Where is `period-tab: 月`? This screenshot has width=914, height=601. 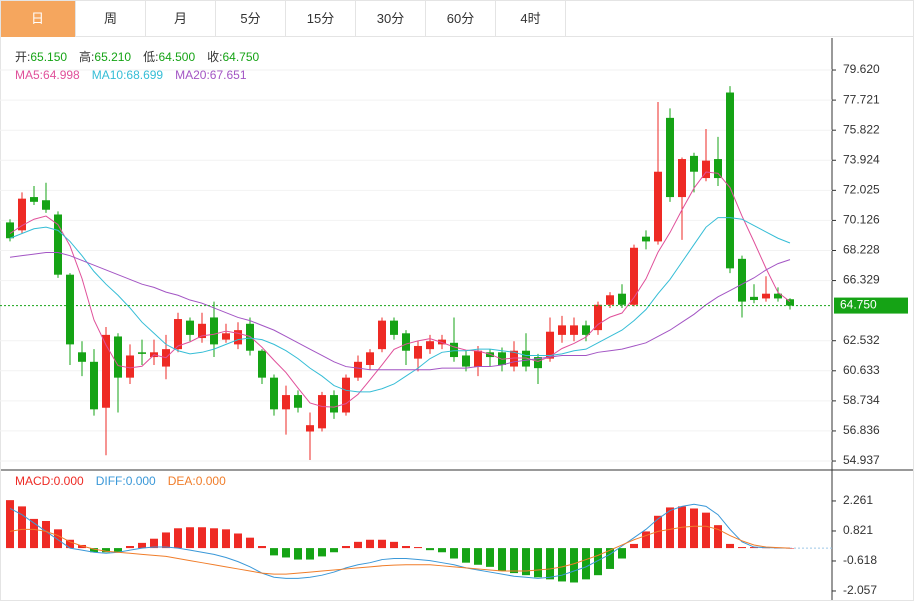
period-tab: 月 is located at coordinates (181, 18).